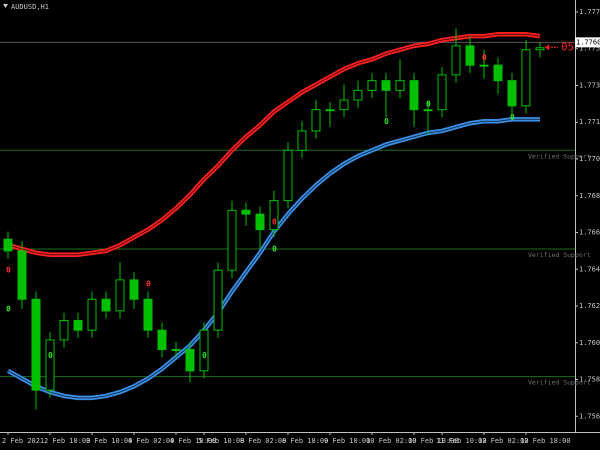  Describe the element at coordinates (5, 6) in the screenshot. I see `symbol-menu-icon` at that location.